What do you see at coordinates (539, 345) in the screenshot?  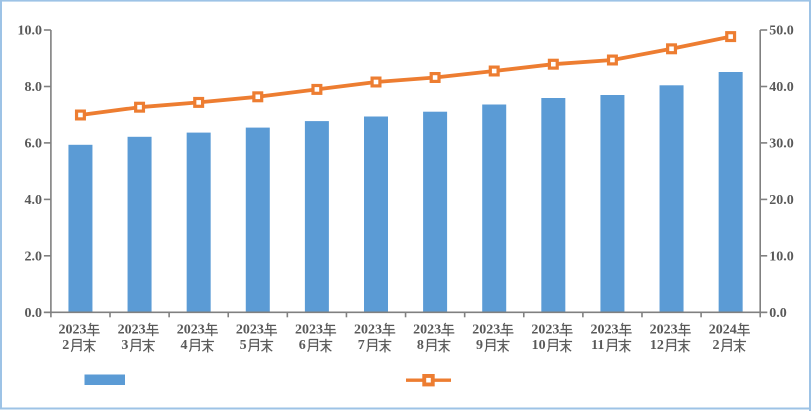 I see `svg-text: 10` at bounding box center [539, 345].